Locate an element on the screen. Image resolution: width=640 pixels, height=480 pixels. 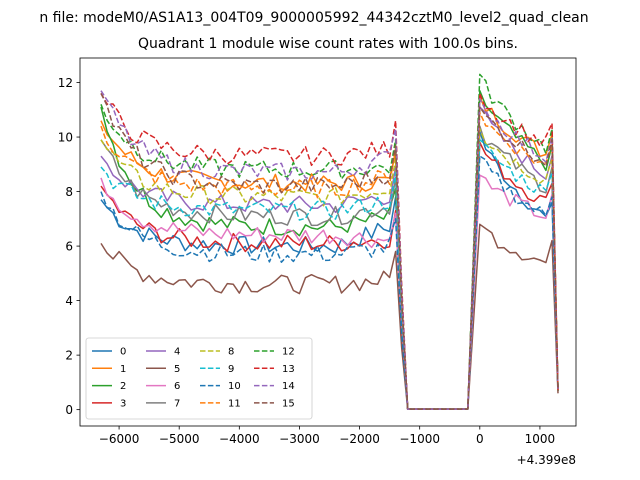
legend-label-4: 4 is located at coordinates (177, 352).